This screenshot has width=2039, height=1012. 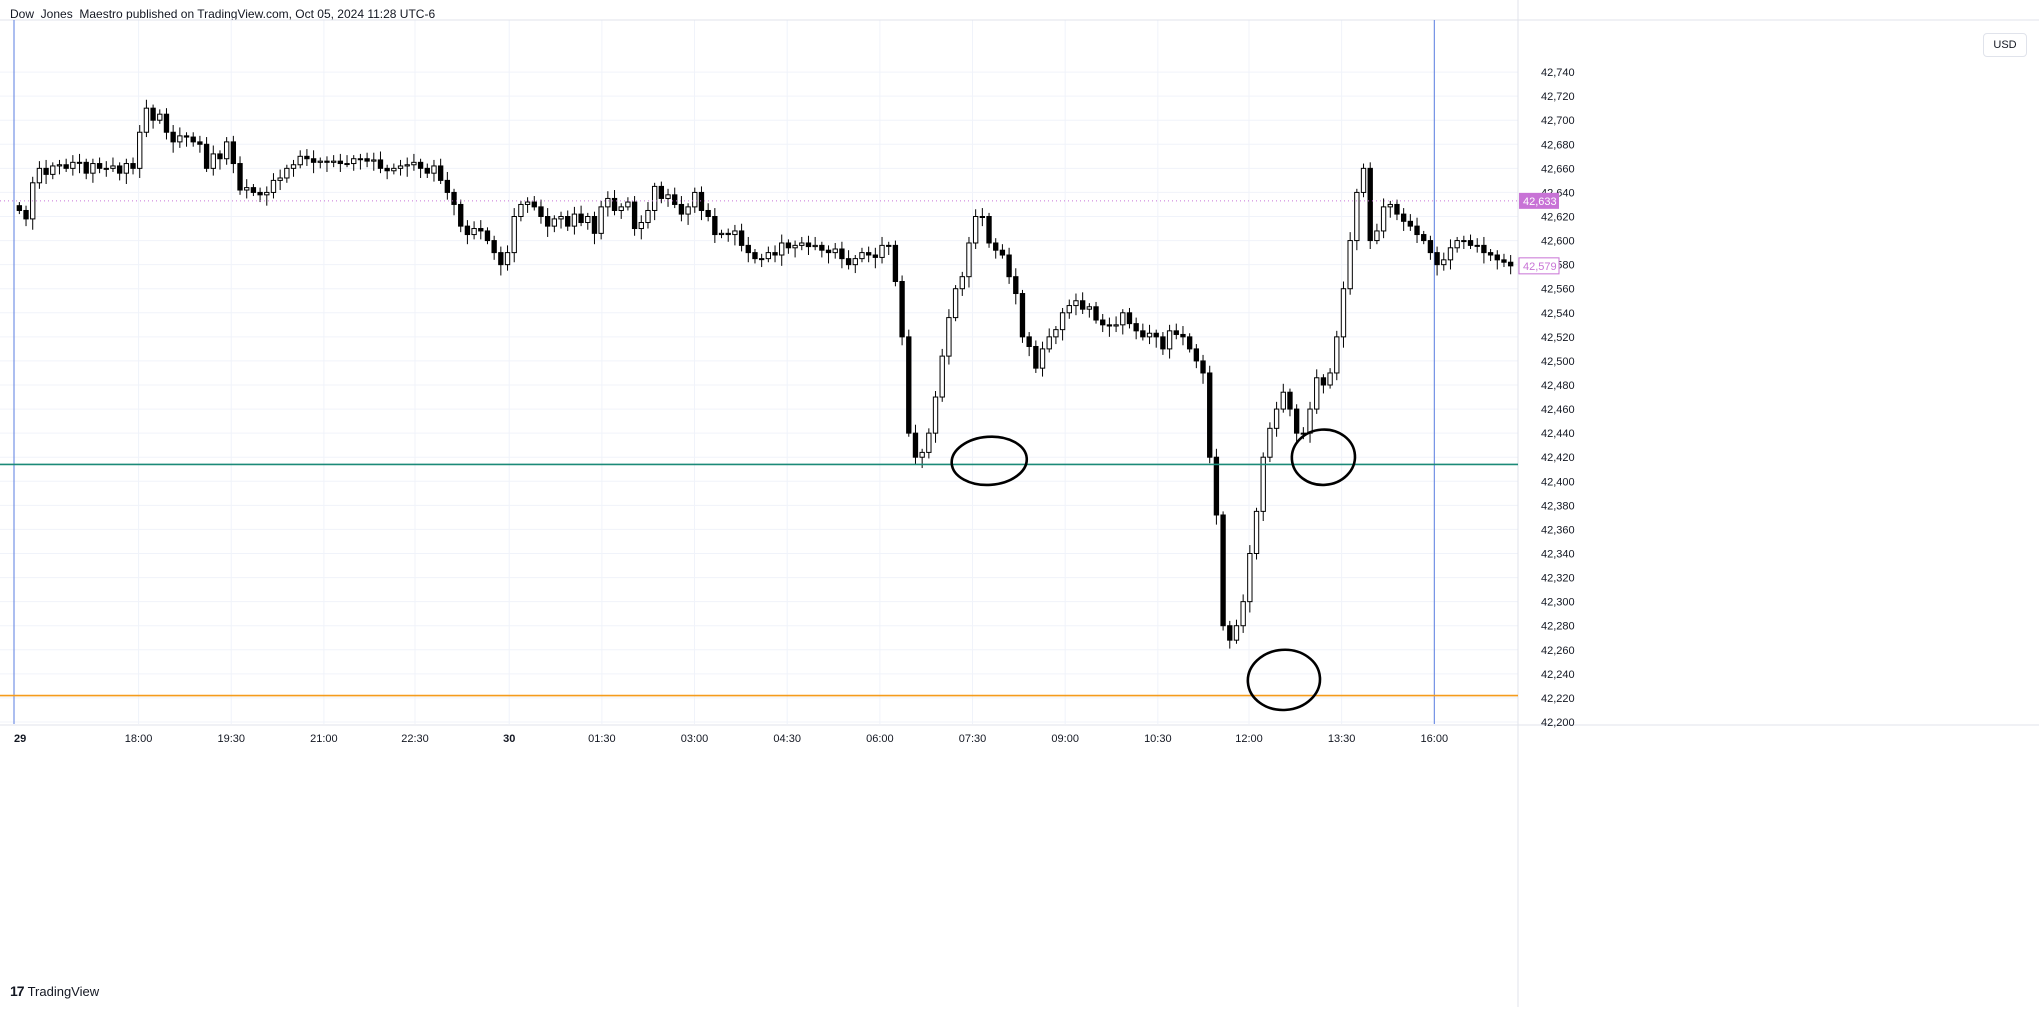 I want to click on annotation-circles, so click(x=1153, y=569).